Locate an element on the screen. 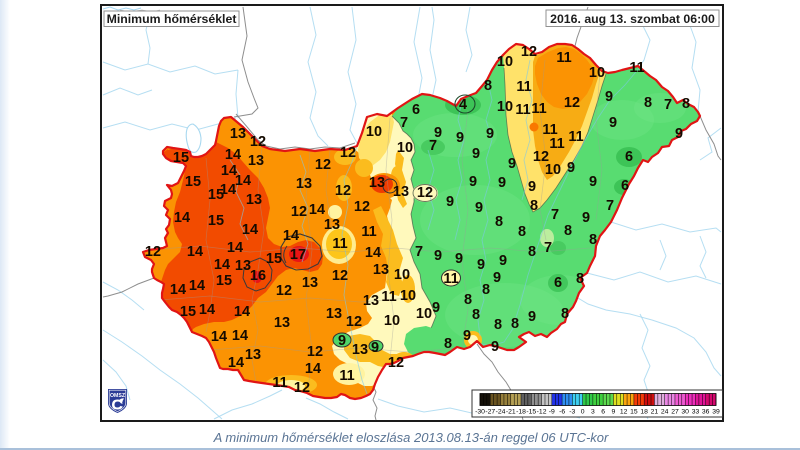 Image resolution: width=800 pixels, height=450 pixels. svg-text: -9 is located at coordinates (552, 412).